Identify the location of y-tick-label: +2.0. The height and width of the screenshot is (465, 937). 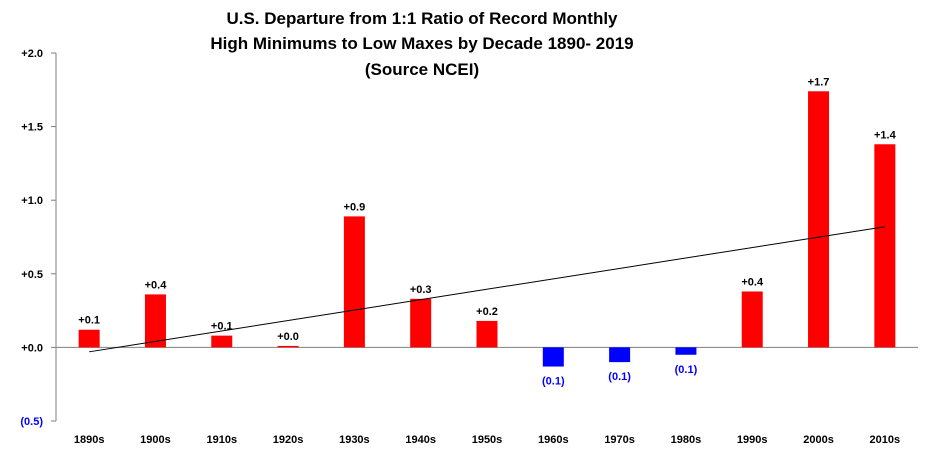
(32, 54).